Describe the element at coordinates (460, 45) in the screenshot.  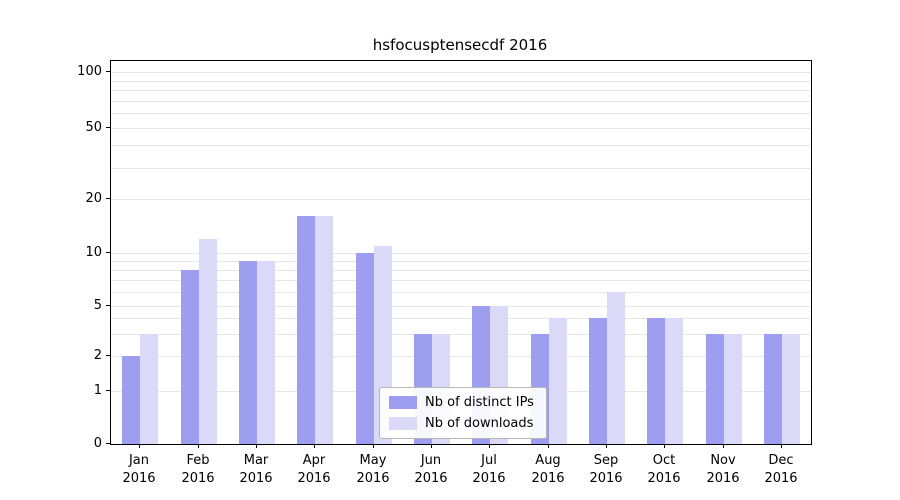
I see `chart-title: hsfocusptensecdf 2016` at that location.